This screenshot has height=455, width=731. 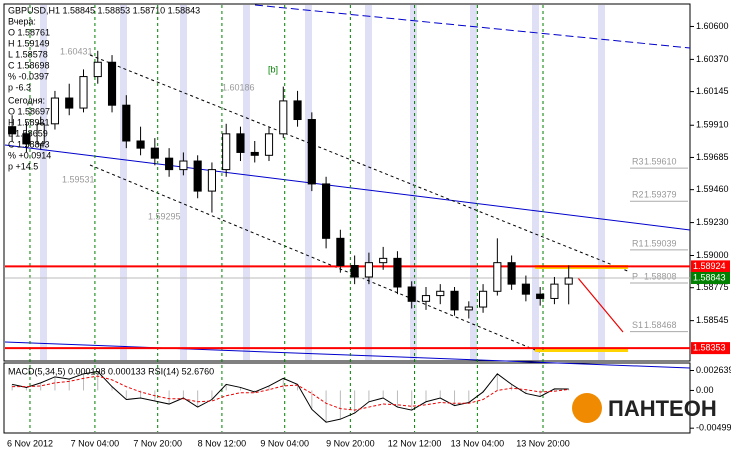 What do you see at coordinates (28, 54) in the screenshot?
I see `info-line: L 1.58578` at bounding box center [28, 54].